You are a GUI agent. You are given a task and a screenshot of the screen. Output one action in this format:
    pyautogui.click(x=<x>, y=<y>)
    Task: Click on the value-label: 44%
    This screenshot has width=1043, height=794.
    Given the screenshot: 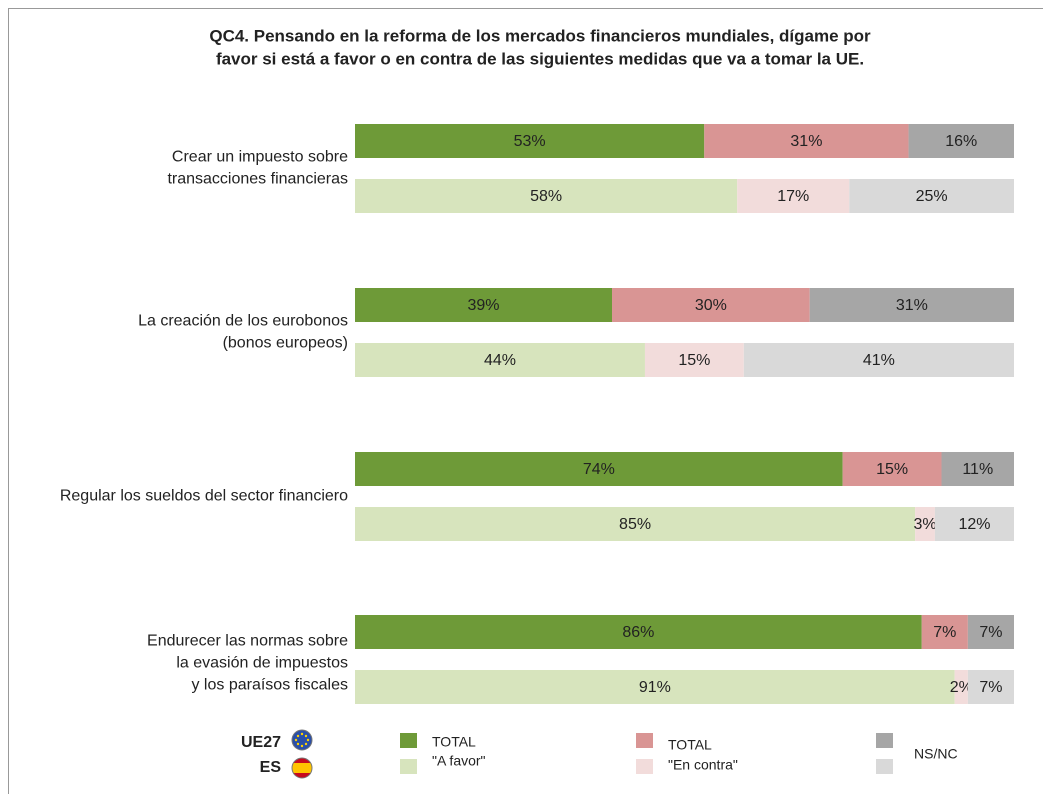 What is the action you would take?
    pyautogui.click(x=500, y=360)
    